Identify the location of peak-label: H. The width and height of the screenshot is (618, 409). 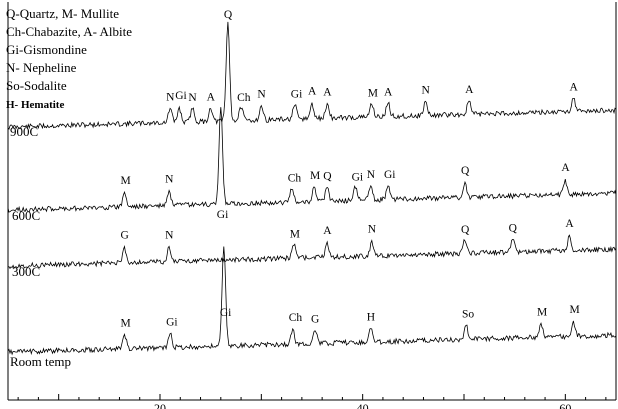
(371, 318).